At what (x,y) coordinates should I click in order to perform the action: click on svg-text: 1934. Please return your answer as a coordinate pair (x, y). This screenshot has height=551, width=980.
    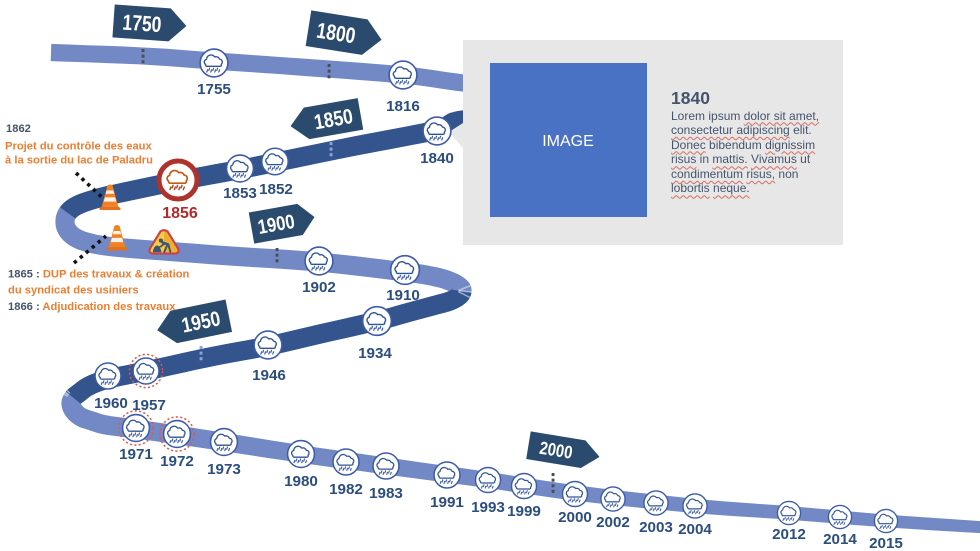
    Looking at the image, I should click on (375, 353).